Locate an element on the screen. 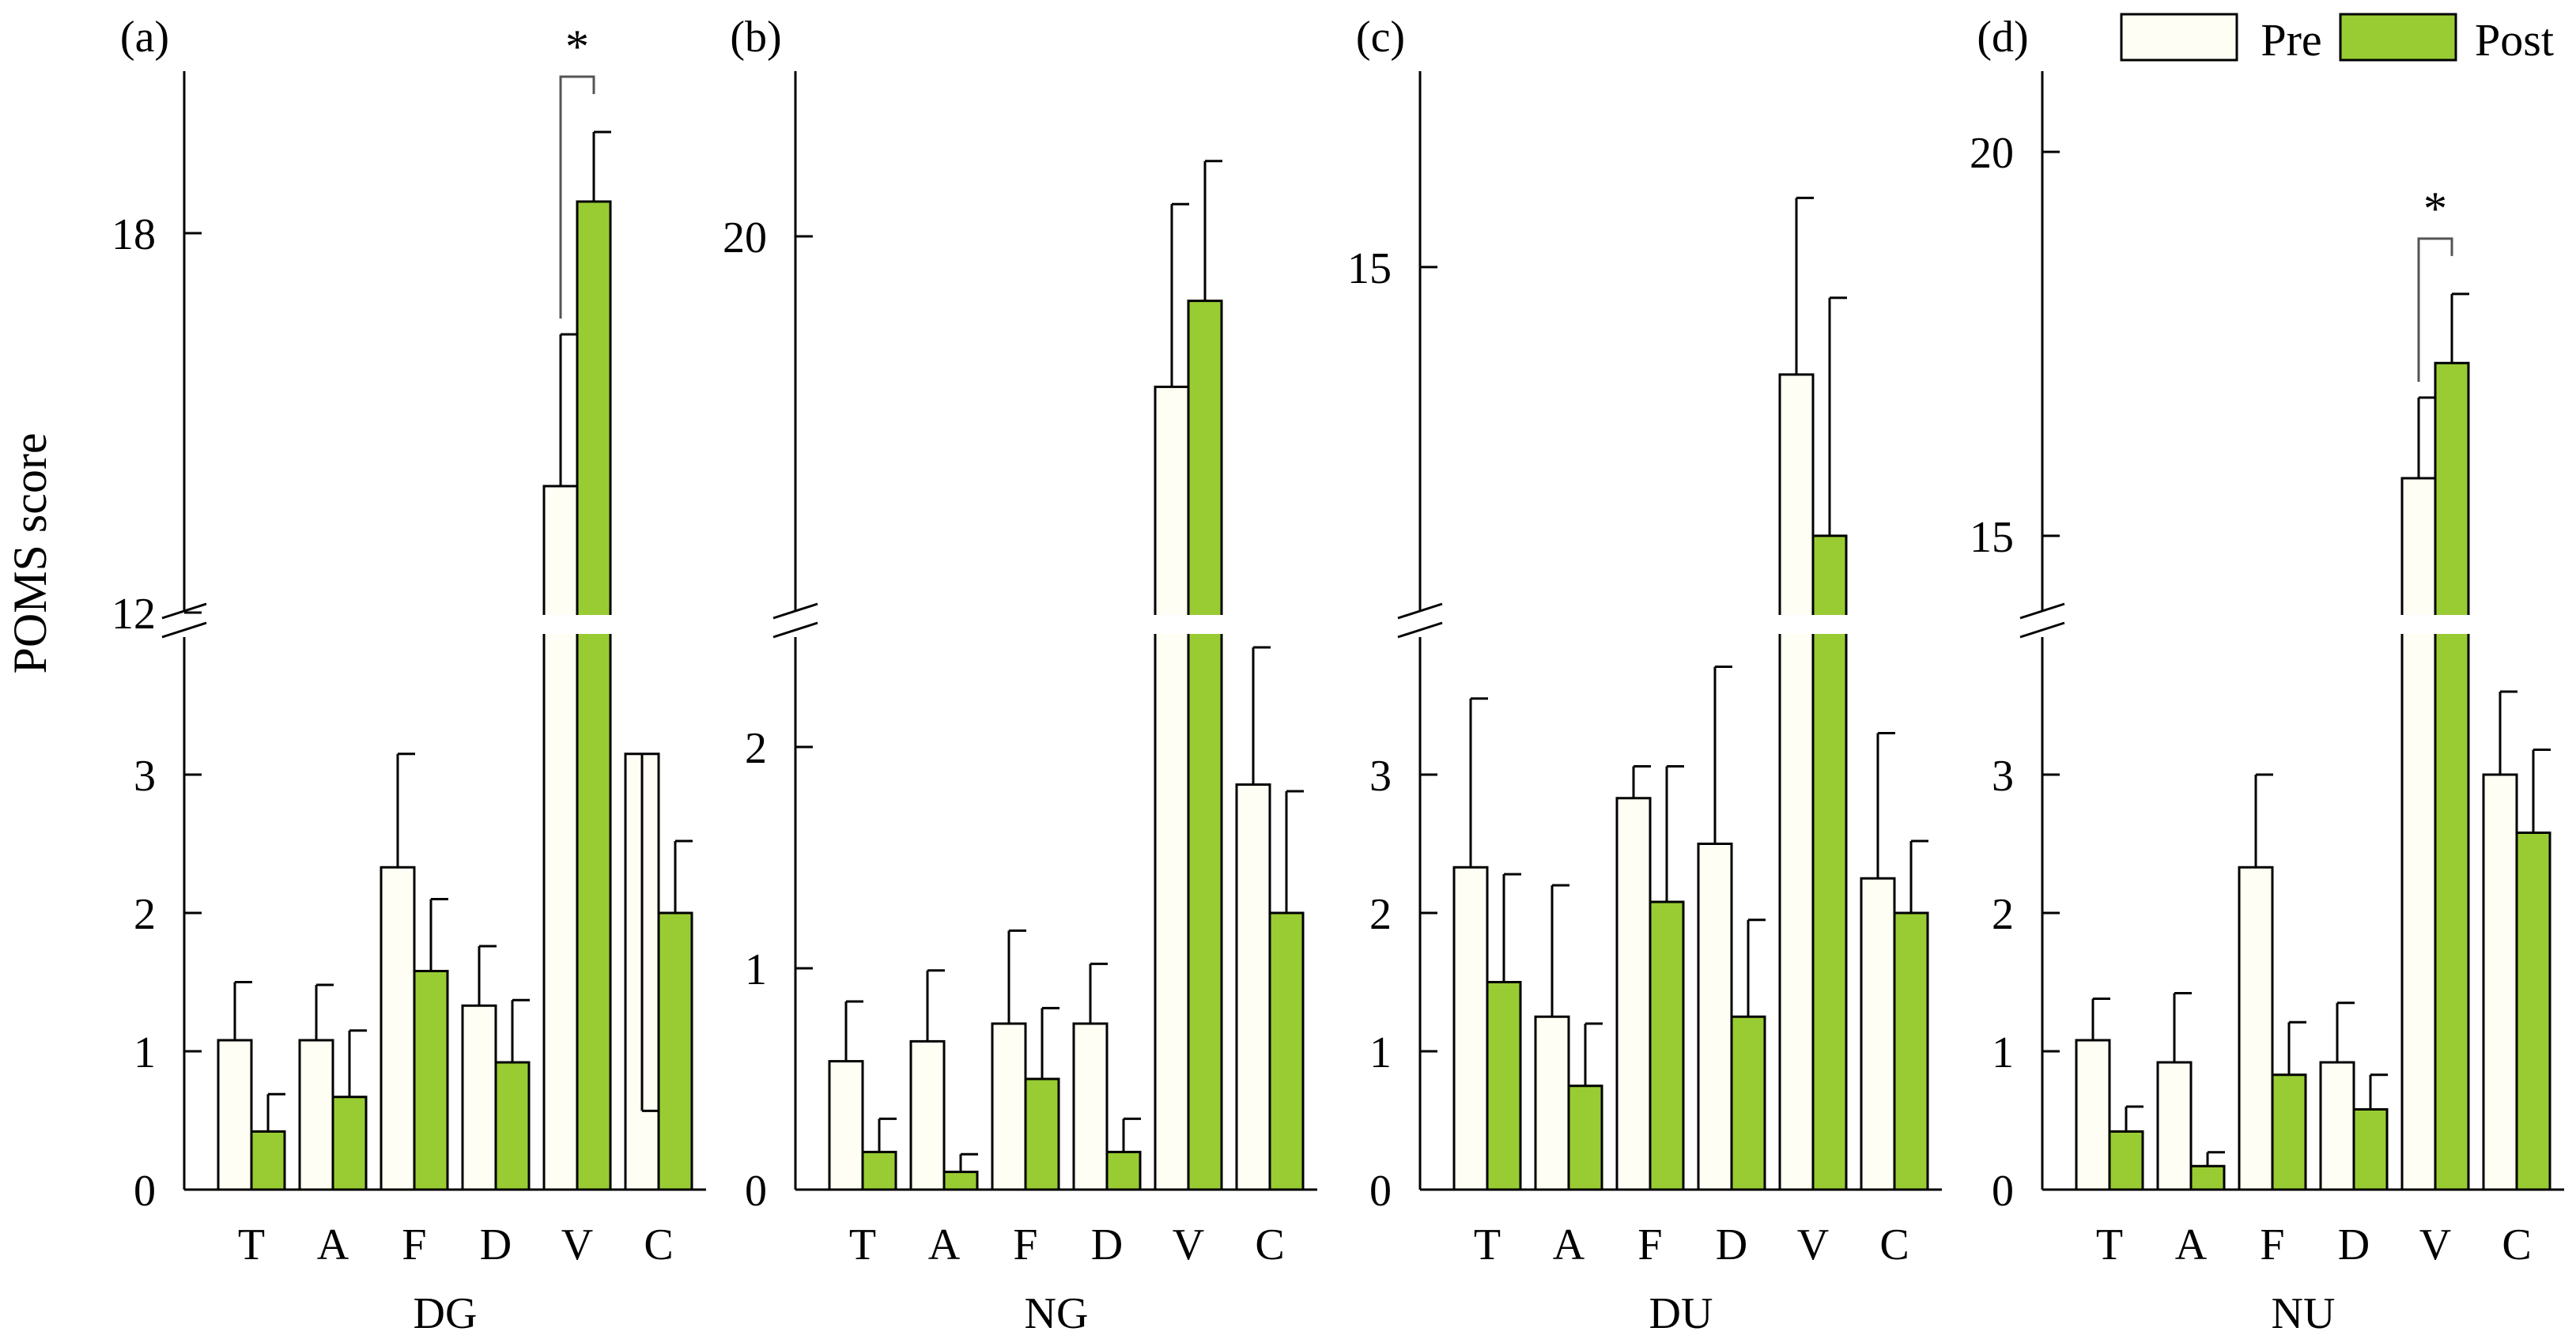 This screenshot has height=1339, width=2576. y-tick-label: 15 is located at coordinates (1992, 537).